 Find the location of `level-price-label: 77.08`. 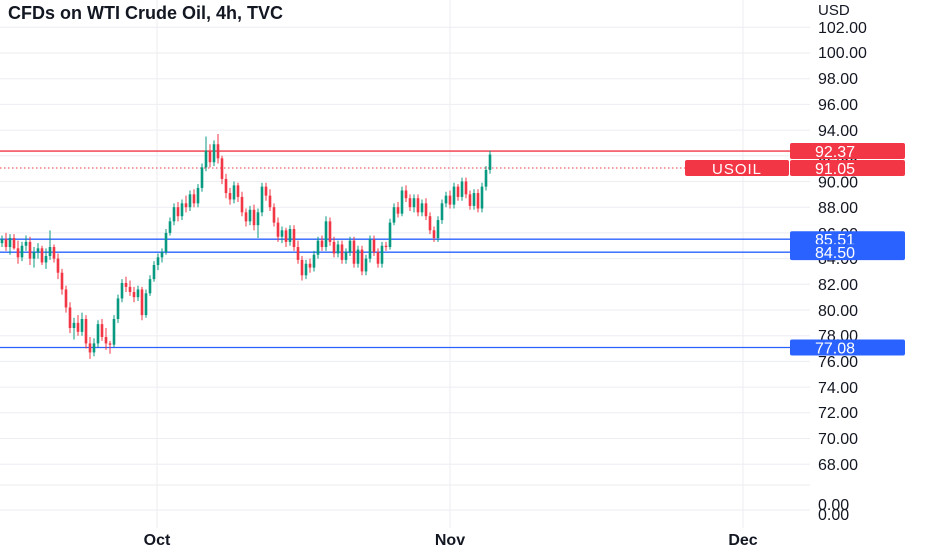

level-price-label: 77.08 is located at coordinates (835, 349).